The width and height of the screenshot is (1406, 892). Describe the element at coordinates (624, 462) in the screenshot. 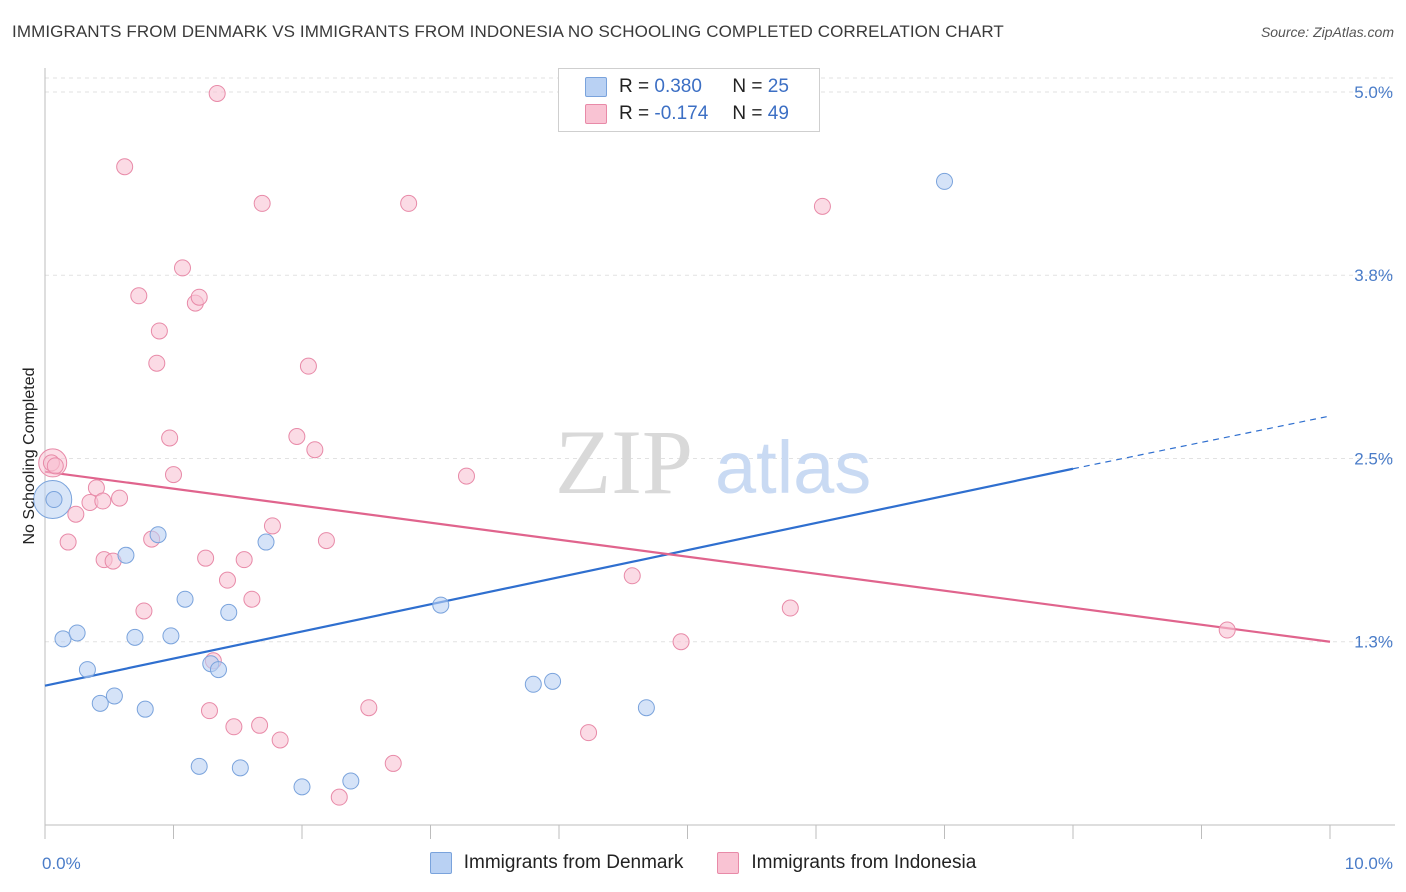

I see `watermark-zip: ZIP` at that location.